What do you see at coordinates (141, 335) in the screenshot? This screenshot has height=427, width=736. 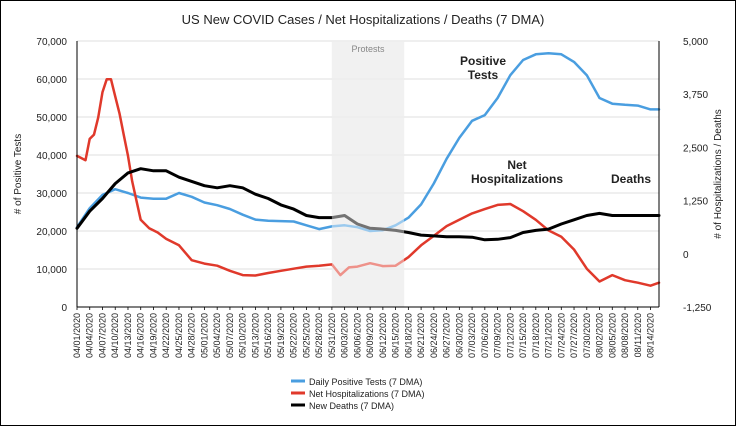 I see `x-tick-label: 04/16/2020` at bounding box center [141, 335].